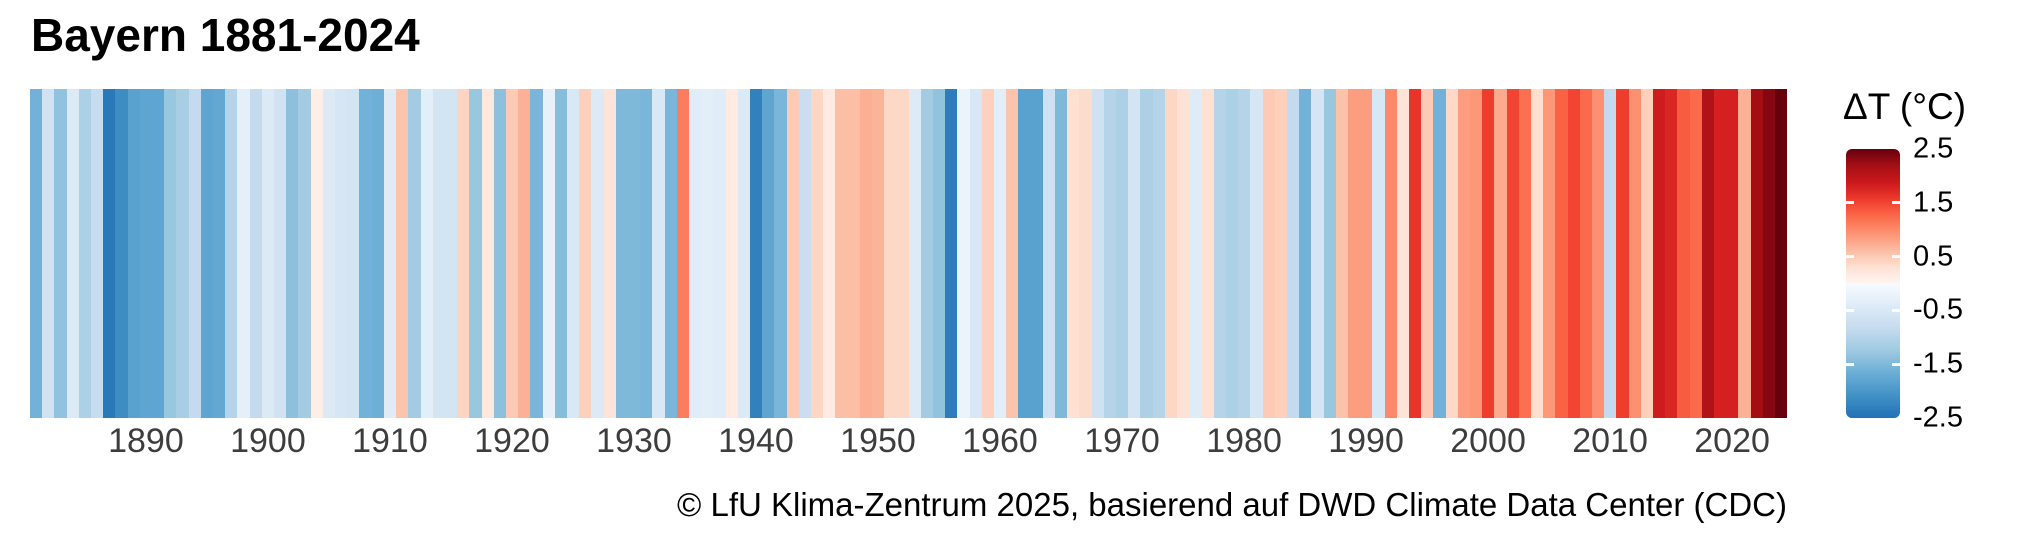  What do you see at coordinates (1280, 253) in the screenshot?
I see `year-stripe-1983` at bounding box center [1280, 253].